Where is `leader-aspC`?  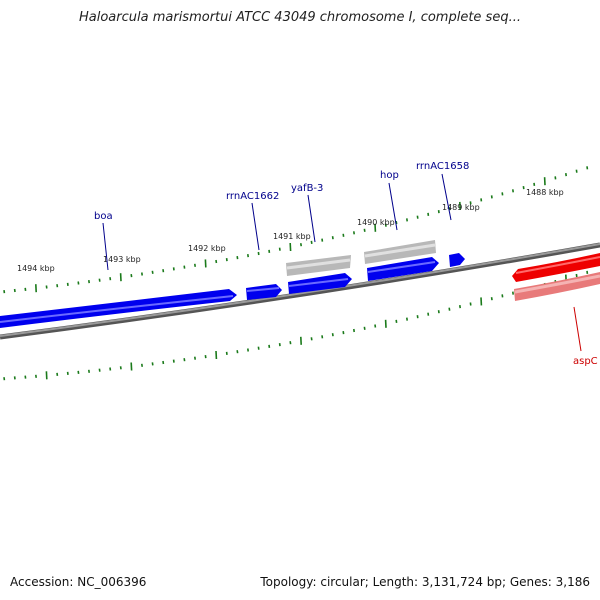
leader-aspC is located at coordinates (577, 329).